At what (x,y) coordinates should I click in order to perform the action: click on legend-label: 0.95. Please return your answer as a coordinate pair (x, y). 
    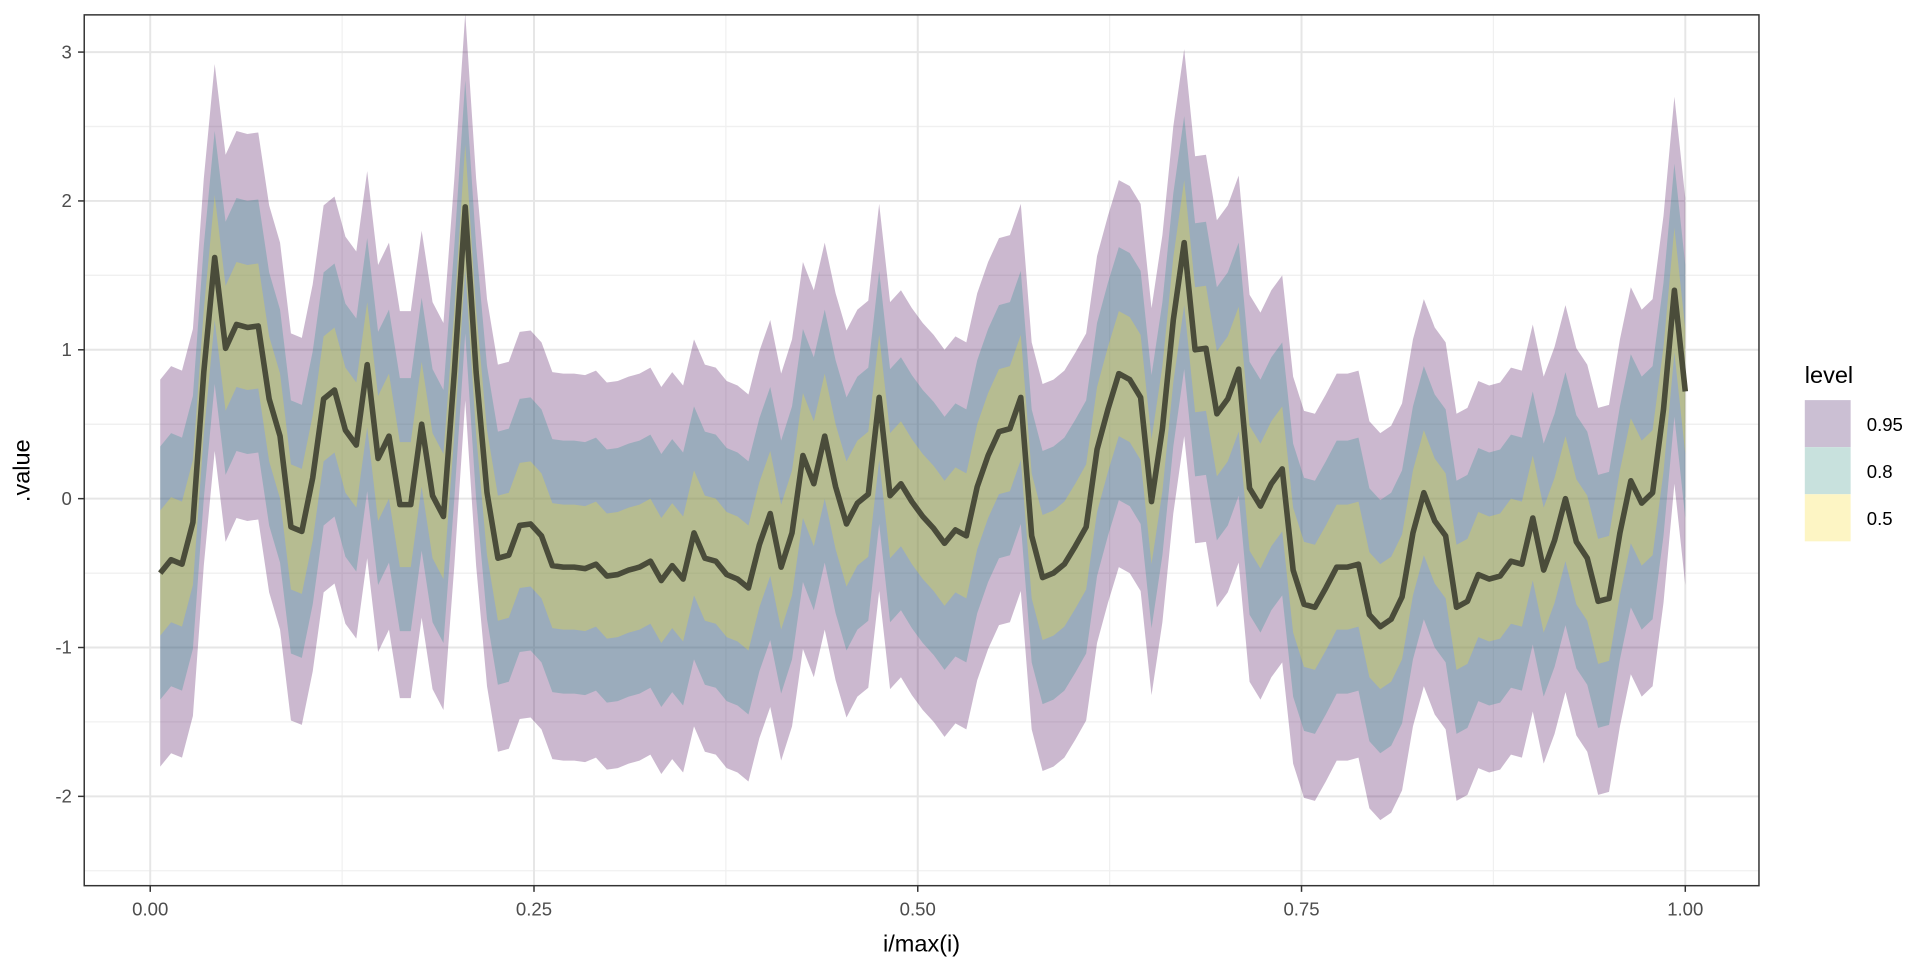
    Looking at the image, I should click on (1885, 424).